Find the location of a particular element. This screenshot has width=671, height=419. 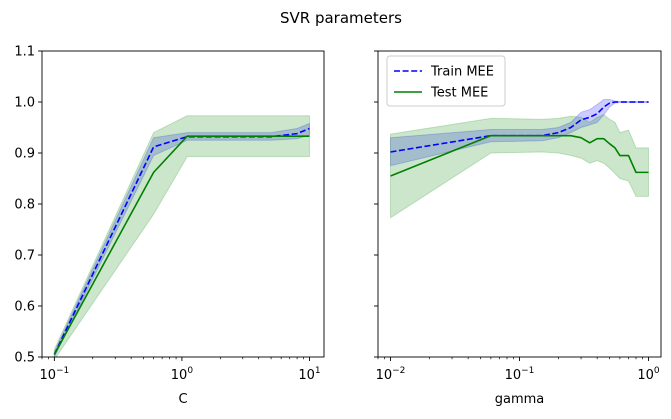

series-line-test-mee is located at coordinates (519, 155).